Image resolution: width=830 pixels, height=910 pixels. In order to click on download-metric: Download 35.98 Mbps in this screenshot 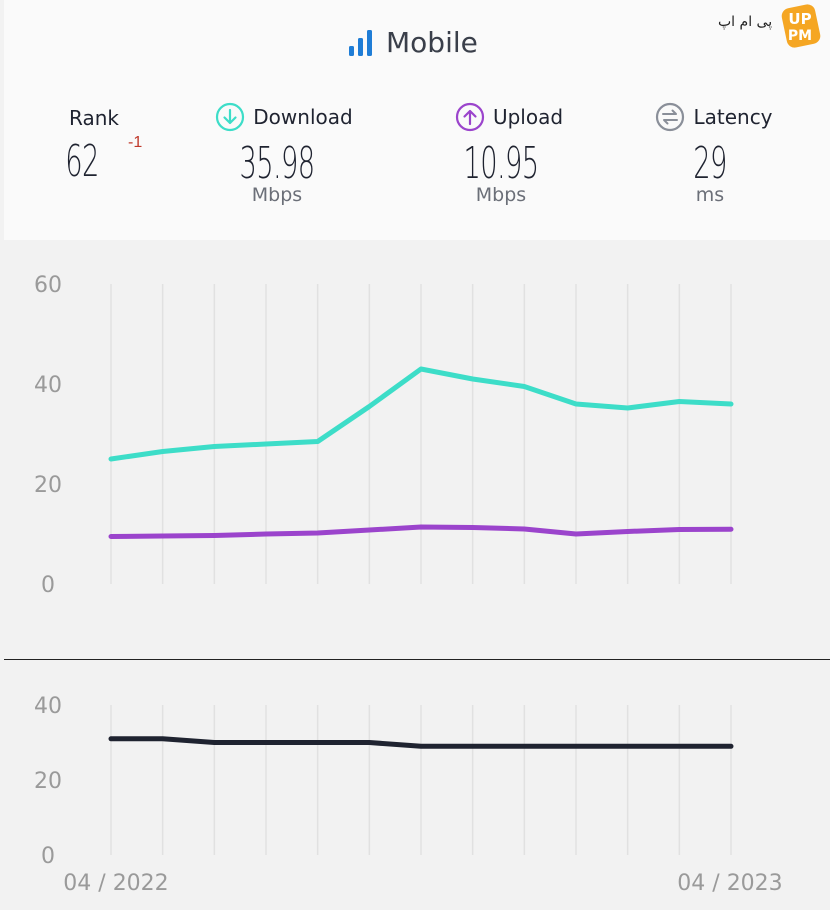, I will do `click(284, 154)`.